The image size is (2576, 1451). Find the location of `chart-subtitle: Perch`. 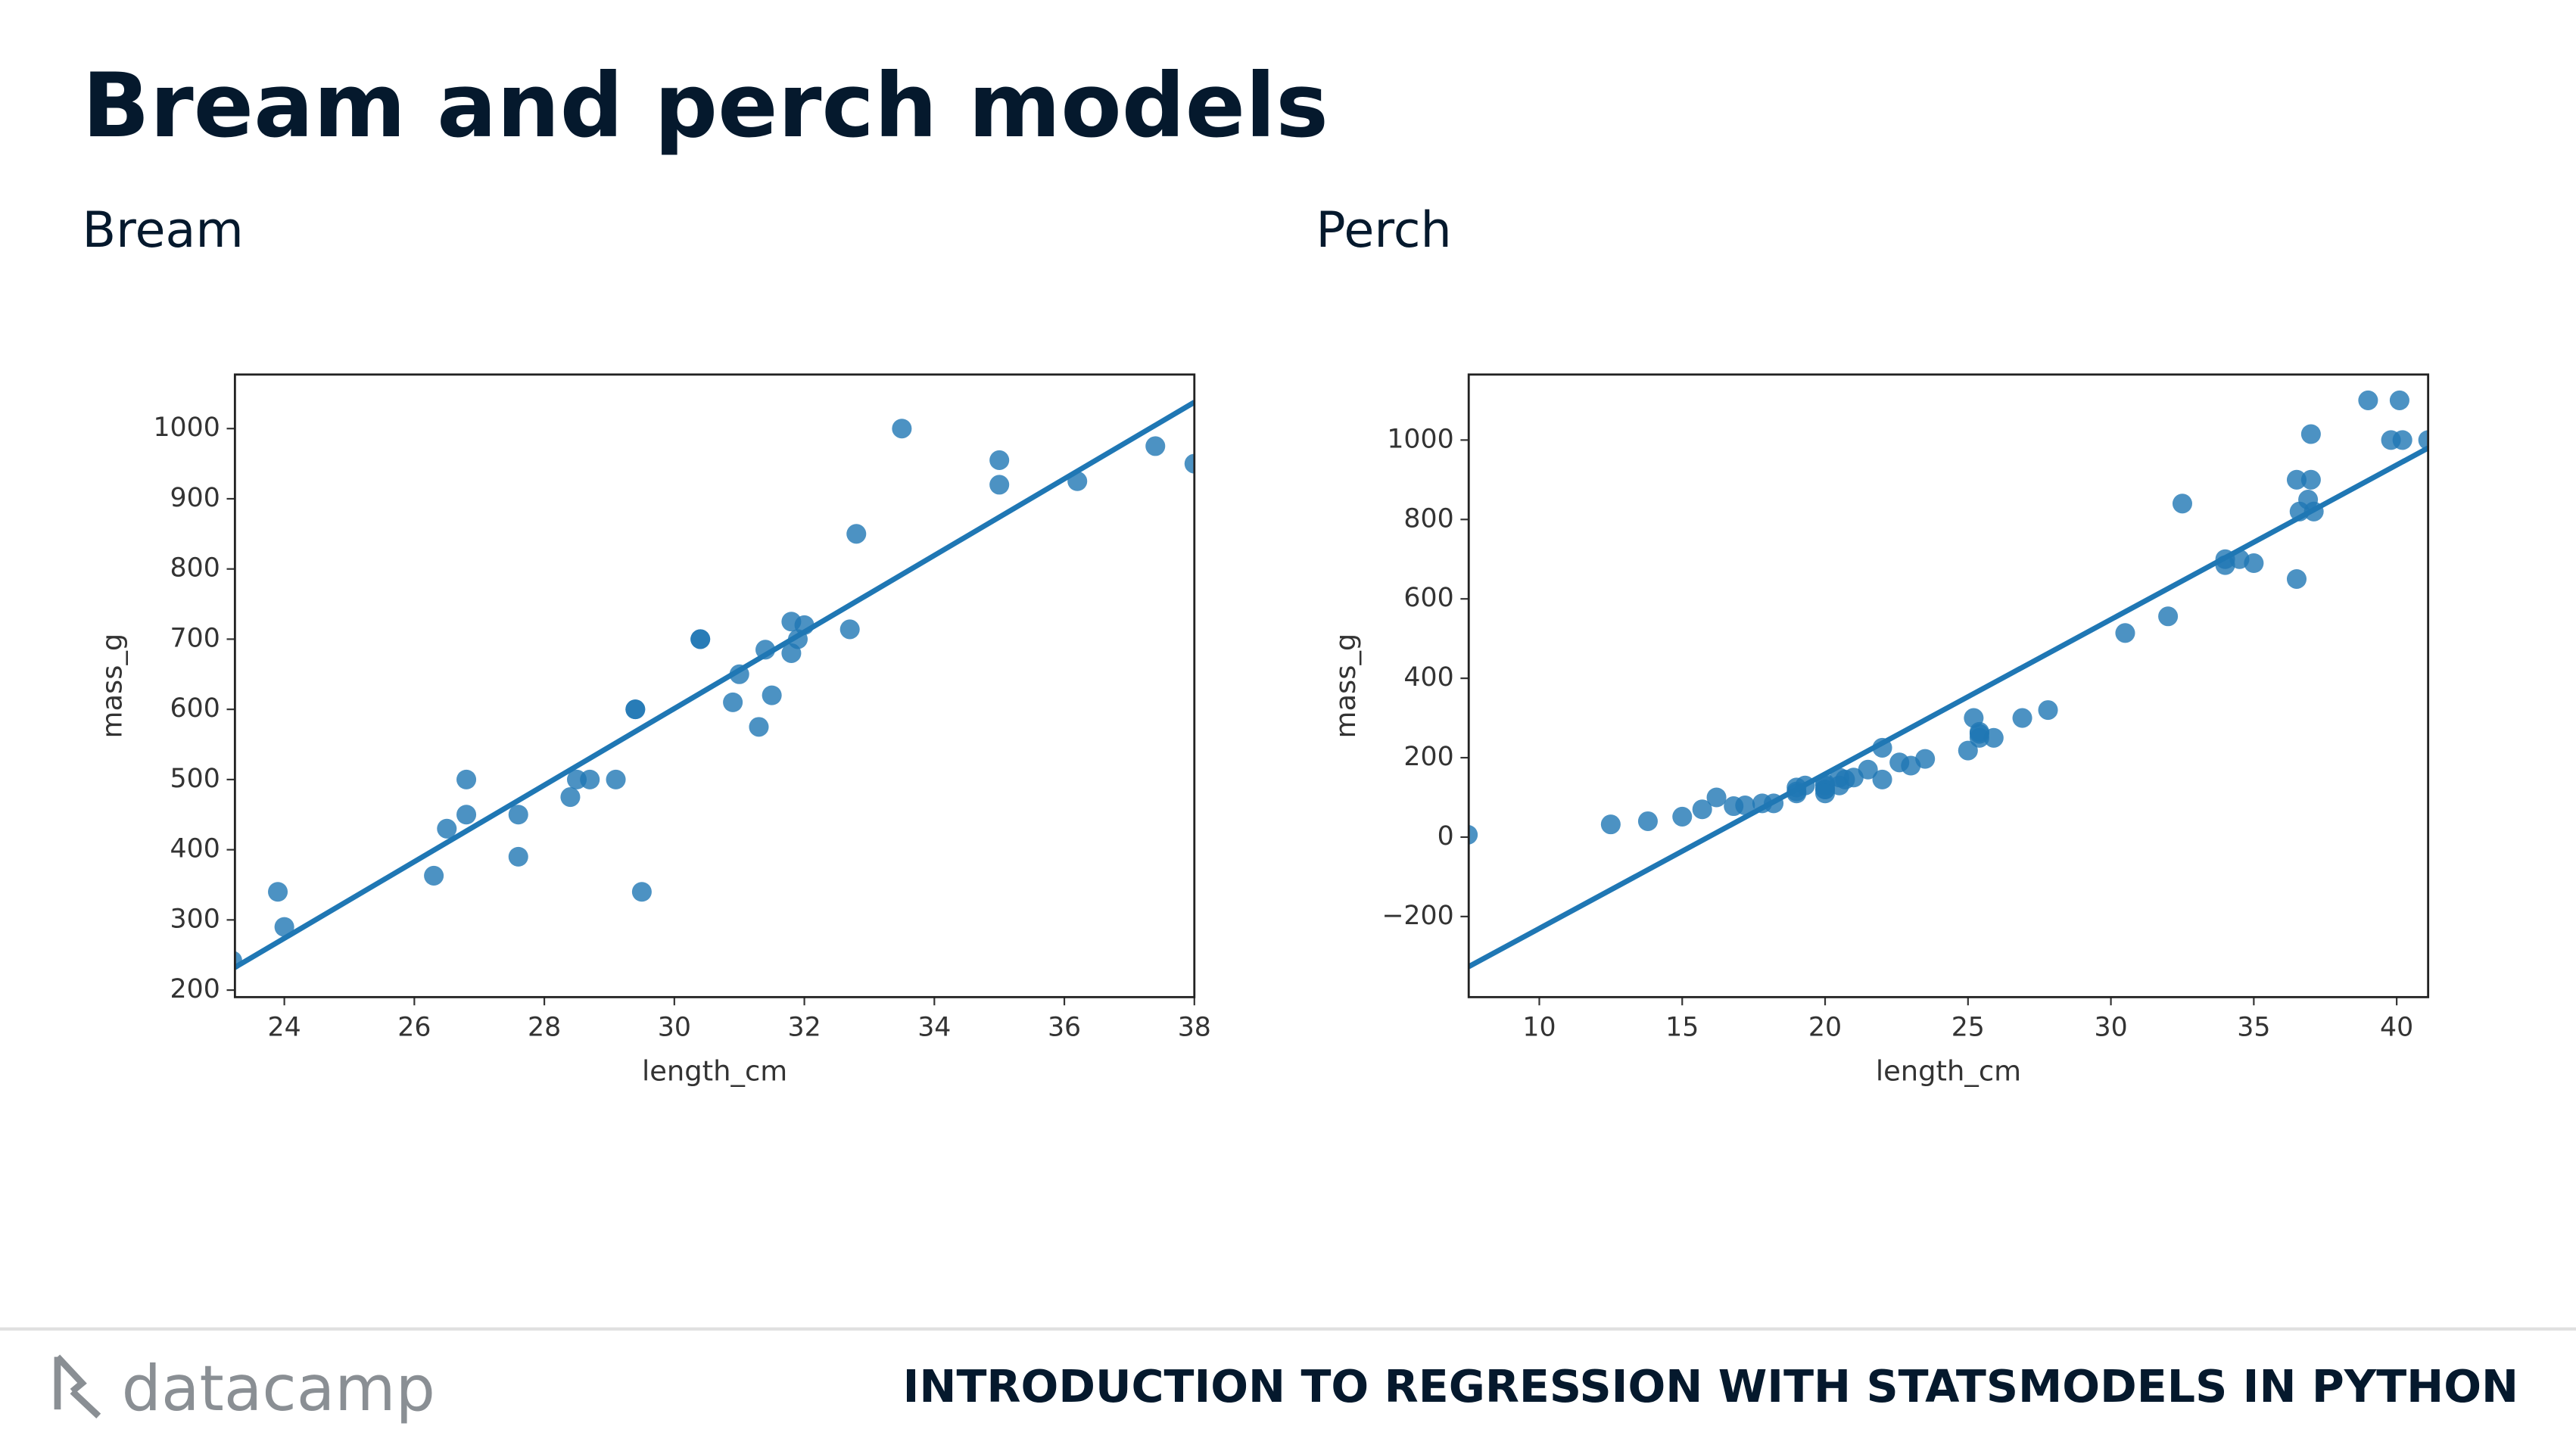

chart-subtitle: Perch is located at coordinates (1383, 230).